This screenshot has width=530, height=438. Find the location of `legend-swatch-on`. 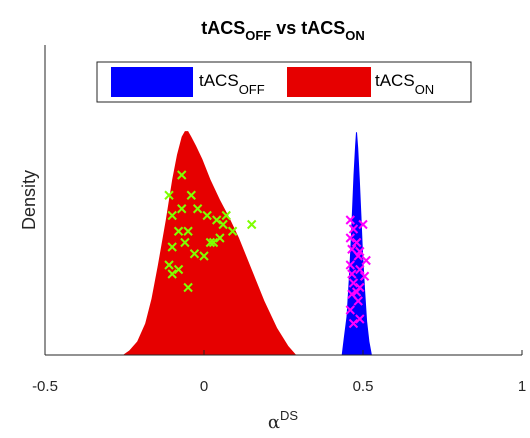

legend-swatch-on is located at coordinates (329, 82).